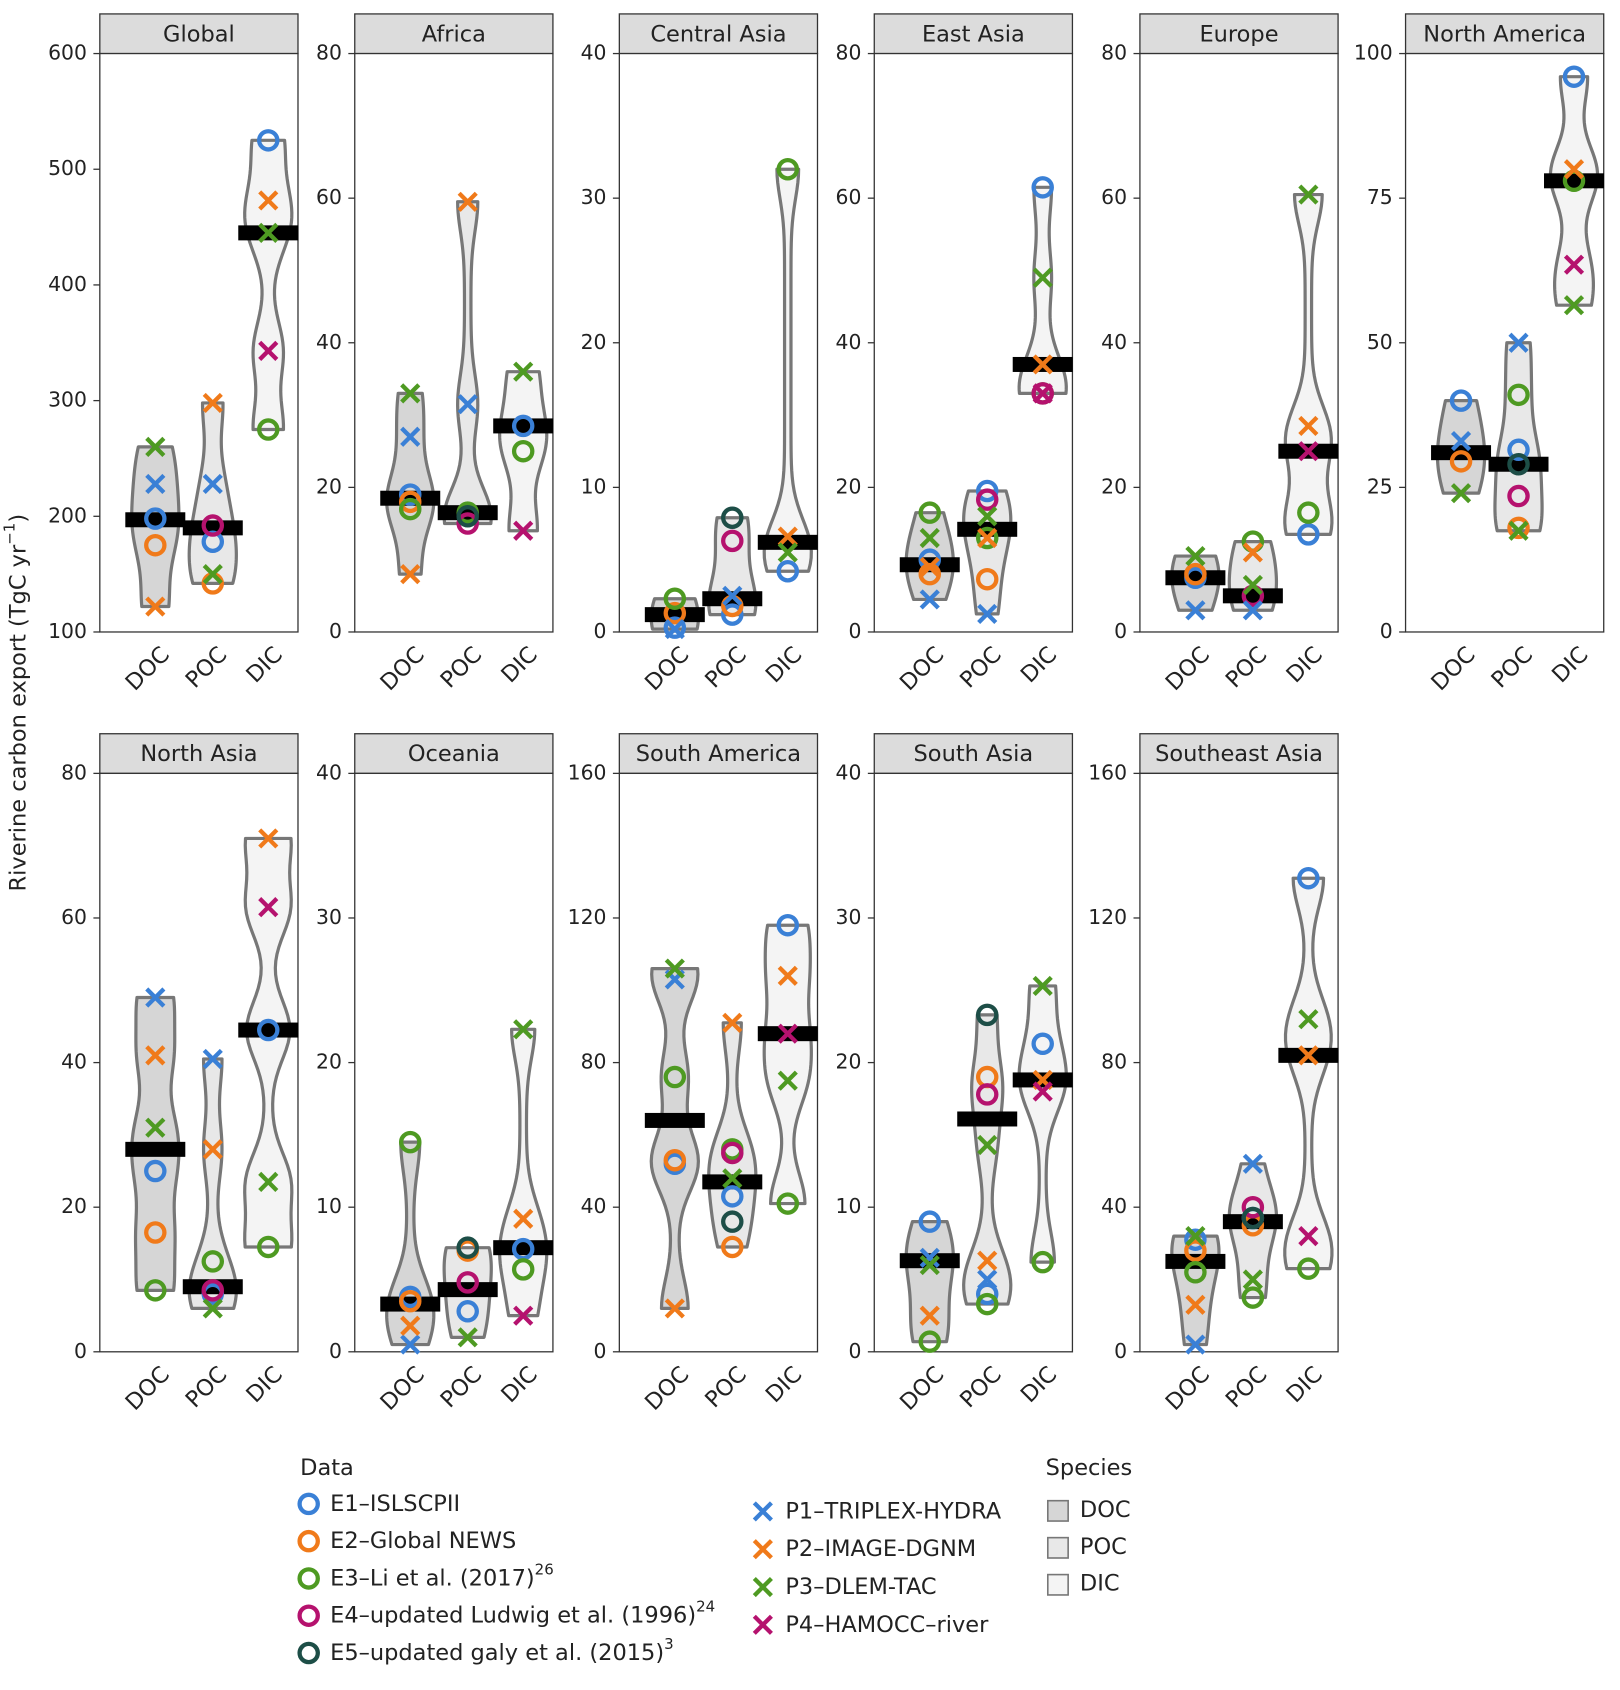 The width and height of the screenshot is (1620, 1690). Describe the element at coordinates (1107, 772) in the screenshot. I see `y-tick-label: 160` at that location.